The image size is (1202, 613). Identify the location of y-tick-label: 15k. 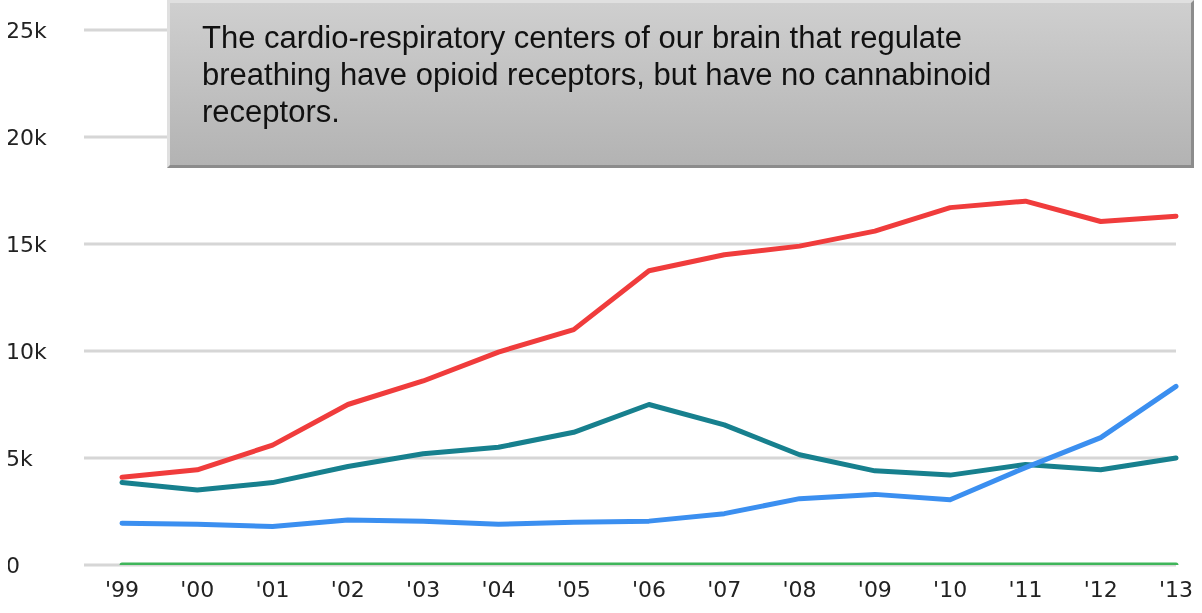
(26, 244).